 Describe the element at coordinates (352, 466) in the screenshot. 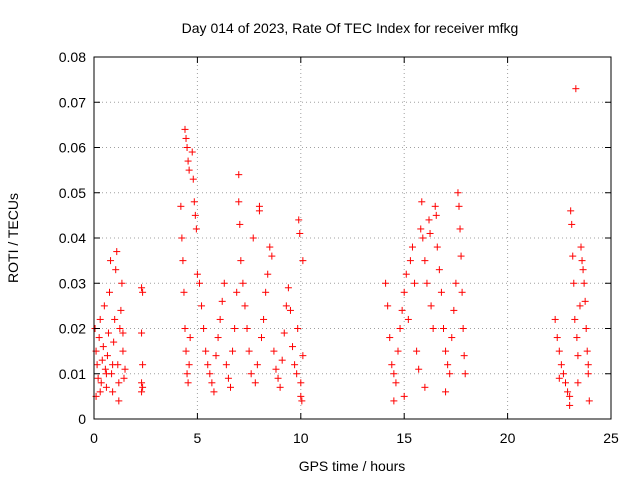

I see `x-axis-label: GPS time / hours` at that location.